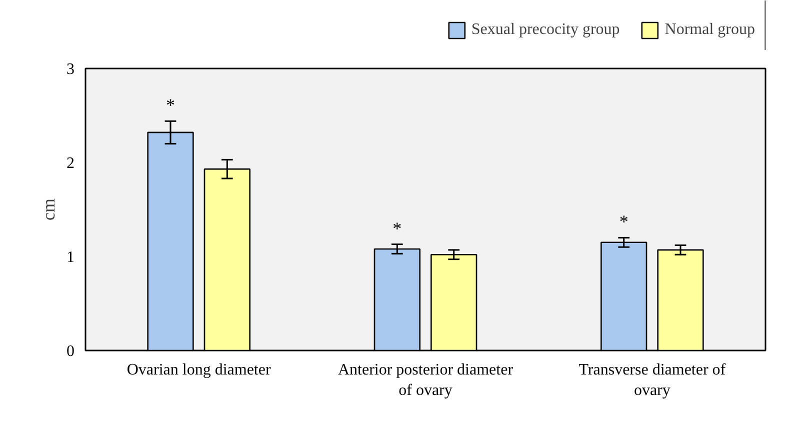 This screenshot has width=795, height=424. What do you see at coordinates (199, 370) in the screenshot?
I see `x-tick-label: Ovarian long diameter` at bounding box center [199, 370].